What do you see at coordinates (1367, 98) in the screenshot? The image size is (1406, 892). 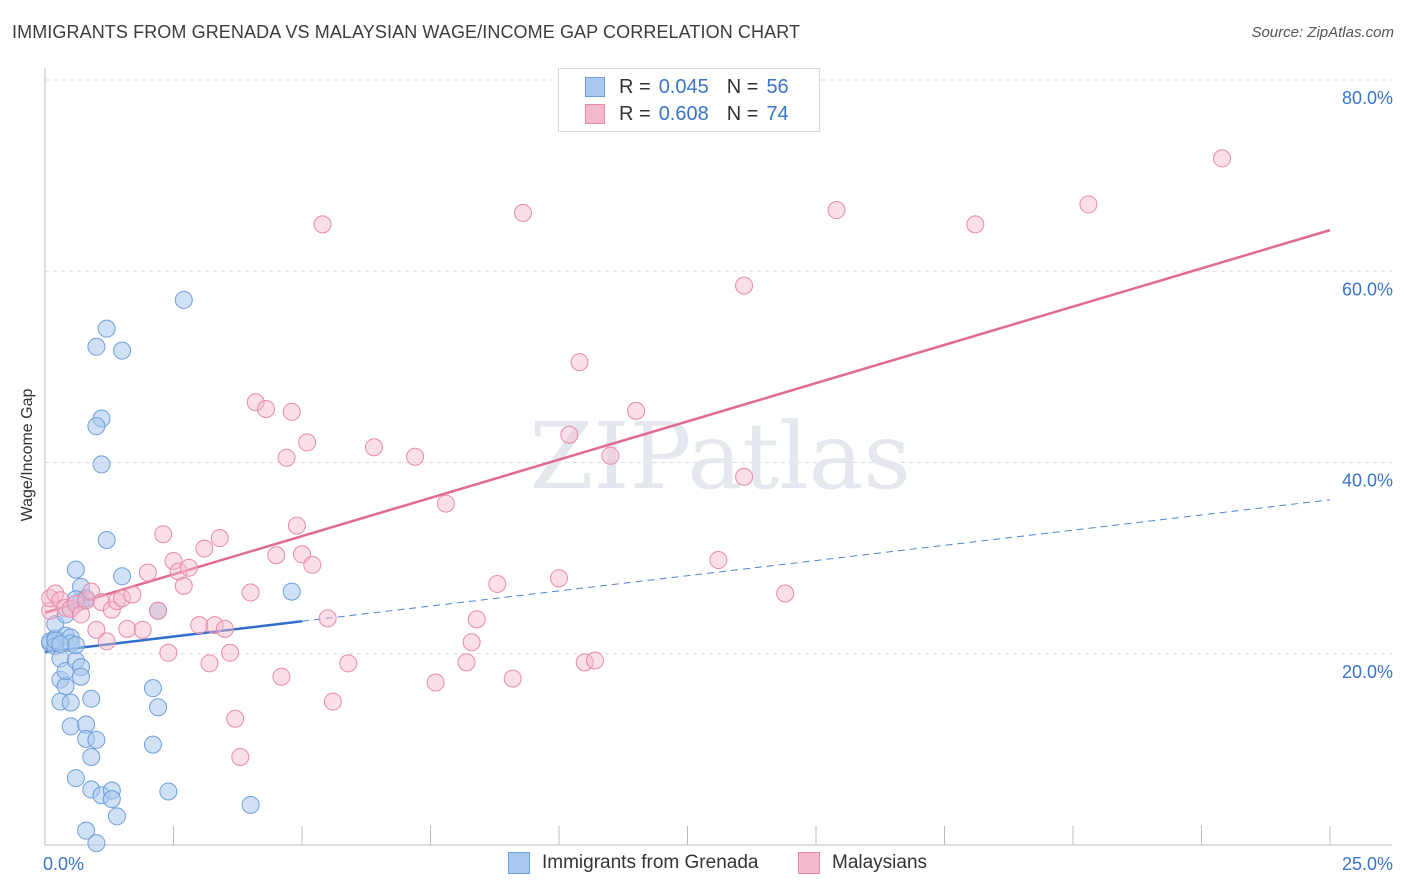 I see `y-tick-label: 80.0%` at bounding box center [1367, 98].